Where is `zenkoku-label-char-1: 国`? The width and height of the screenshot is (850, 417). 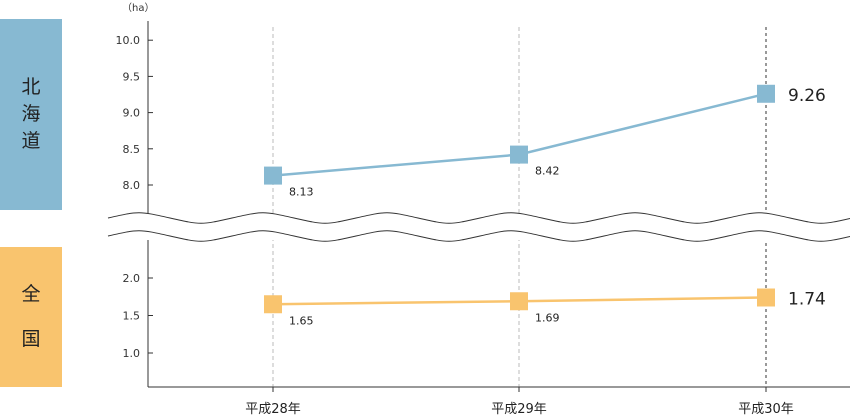 zenkoku-label-char-1: 国 is located at coordinates (31, 339).